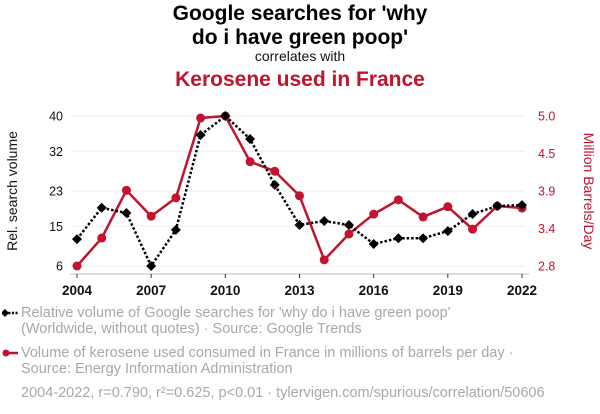  I want to click on right-y-tick-label: 2.8, so click(546, 267).